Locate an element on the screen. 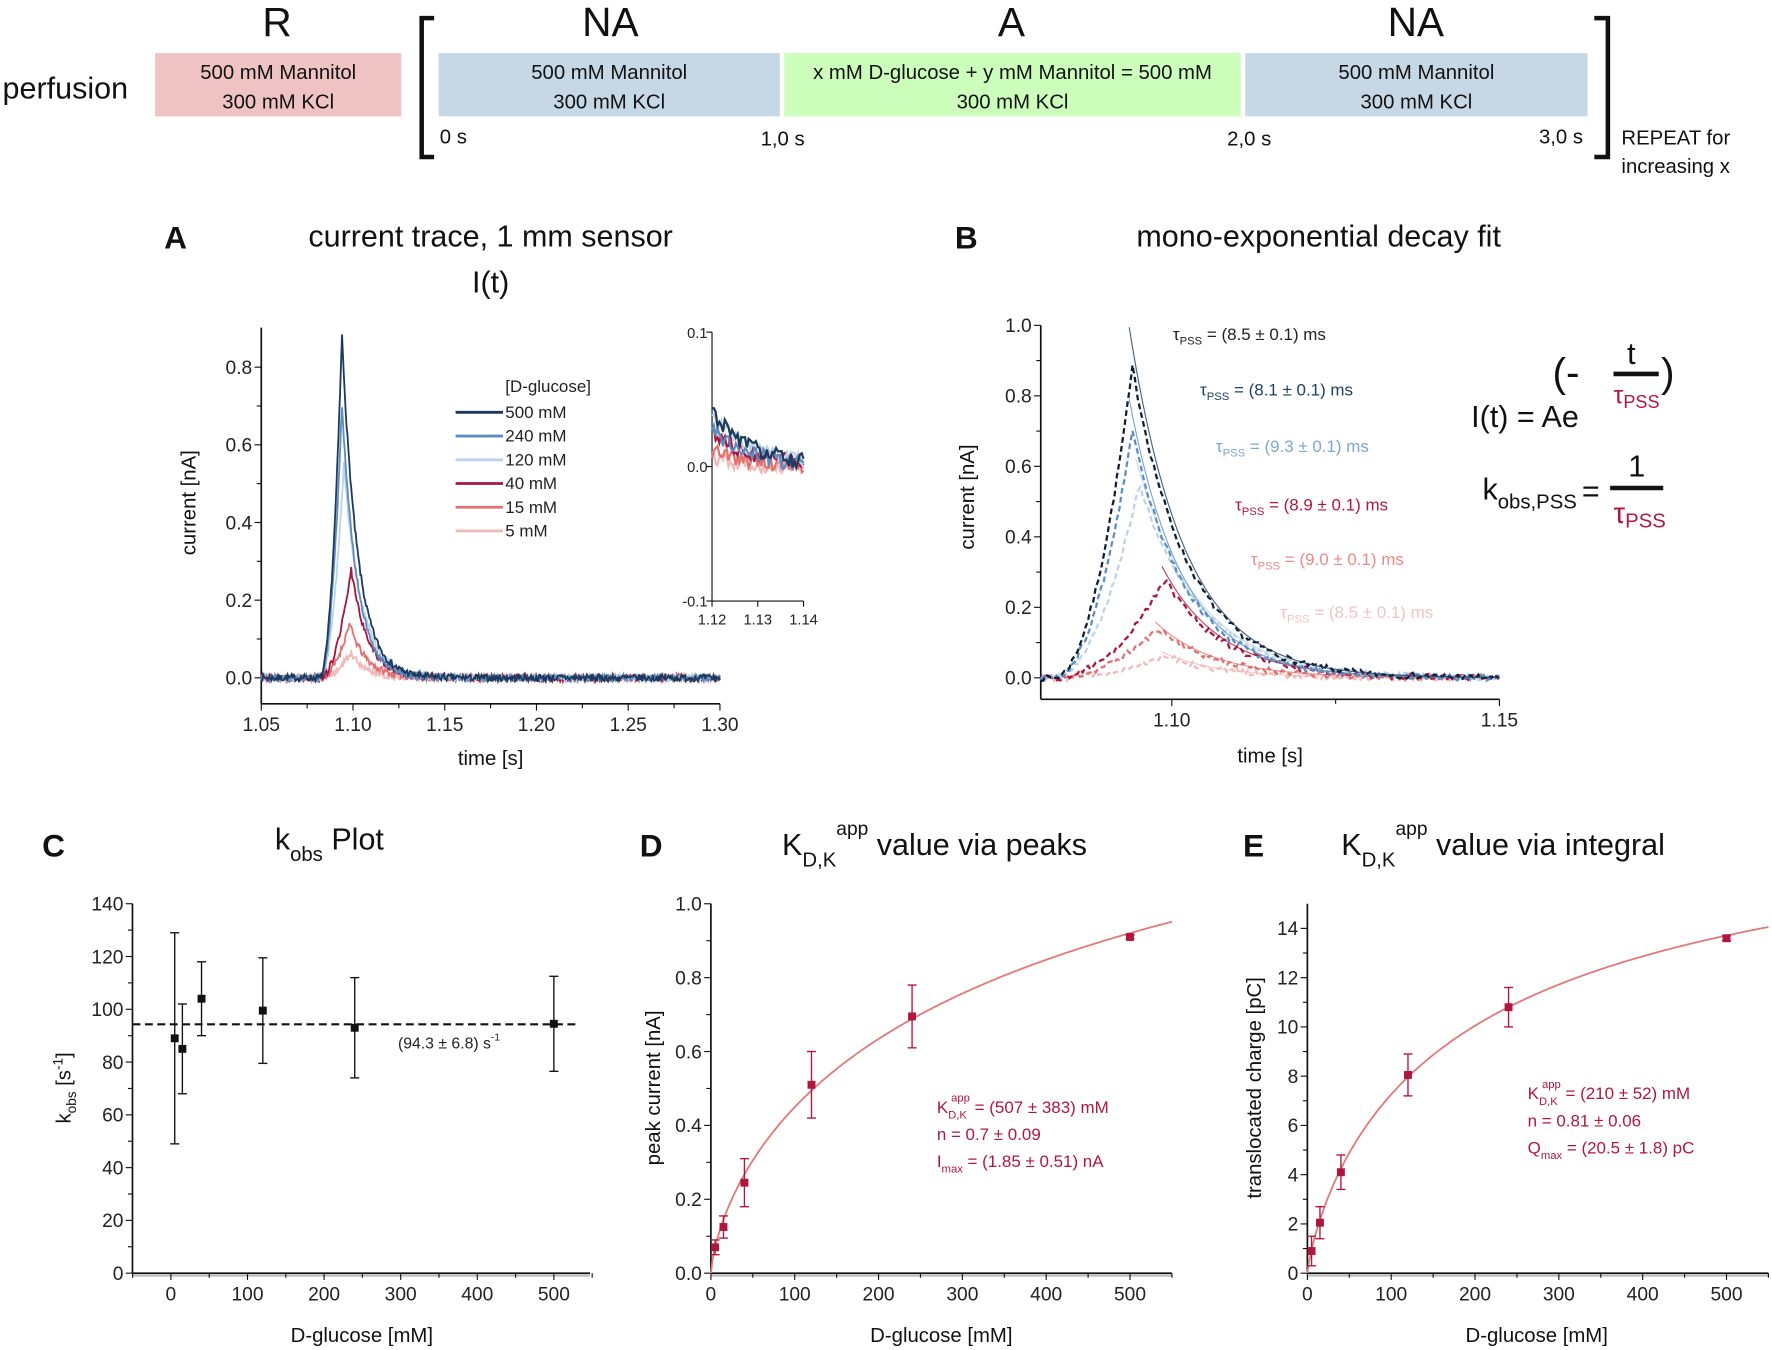  y-tick-label: 14 is located at coordinates (1288, 929).